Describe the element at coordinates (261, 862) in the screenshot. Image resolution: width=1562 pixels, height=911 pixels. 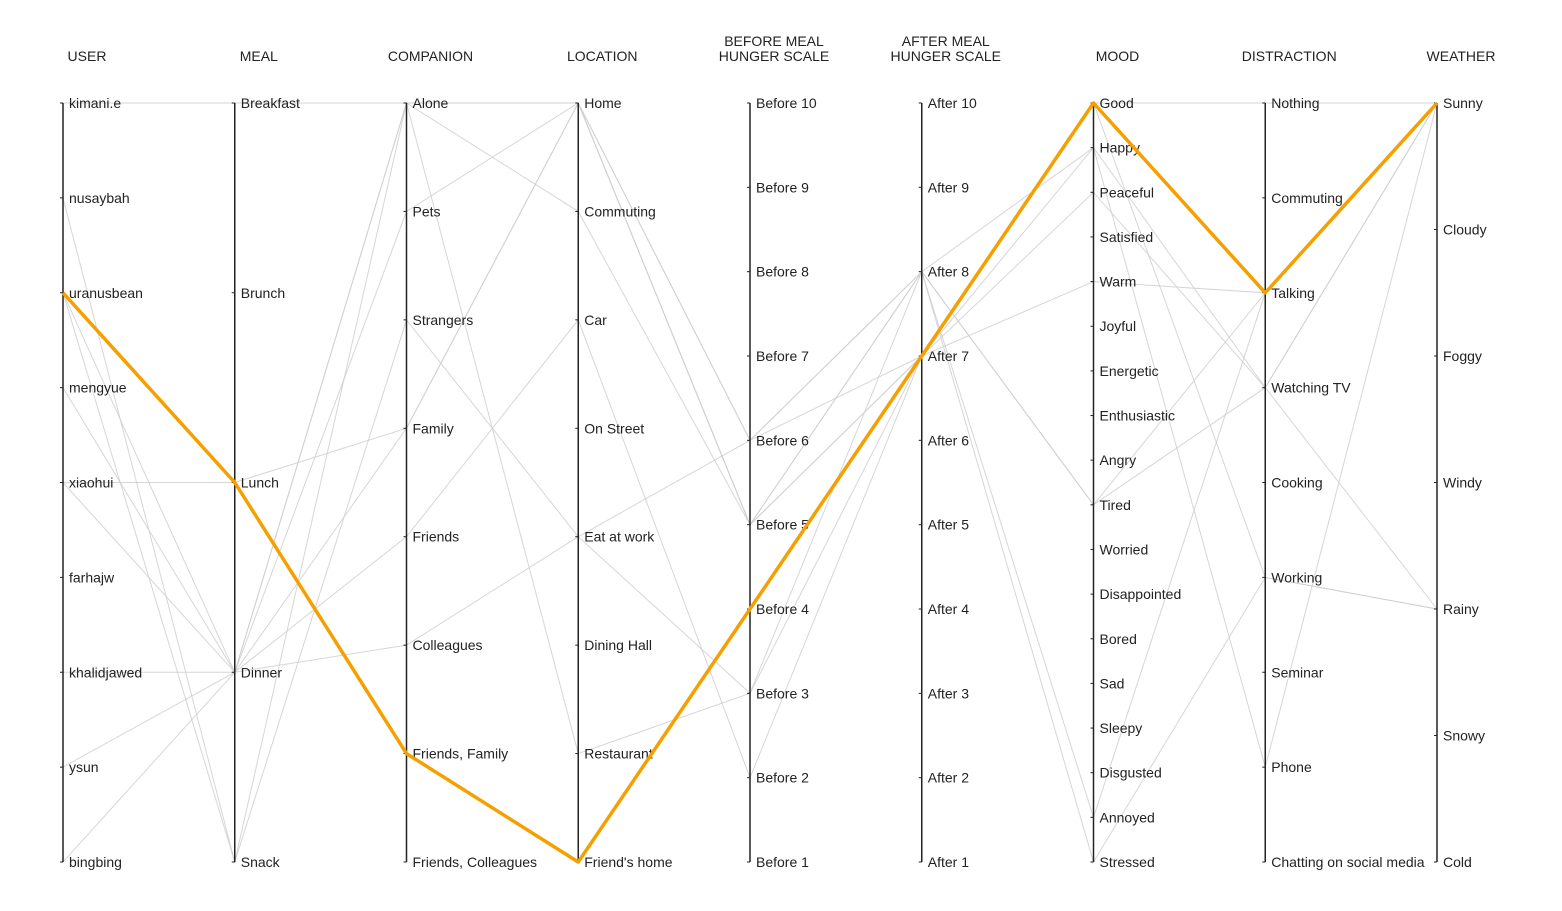
I see `tick-label-snack: Snack` at that location.